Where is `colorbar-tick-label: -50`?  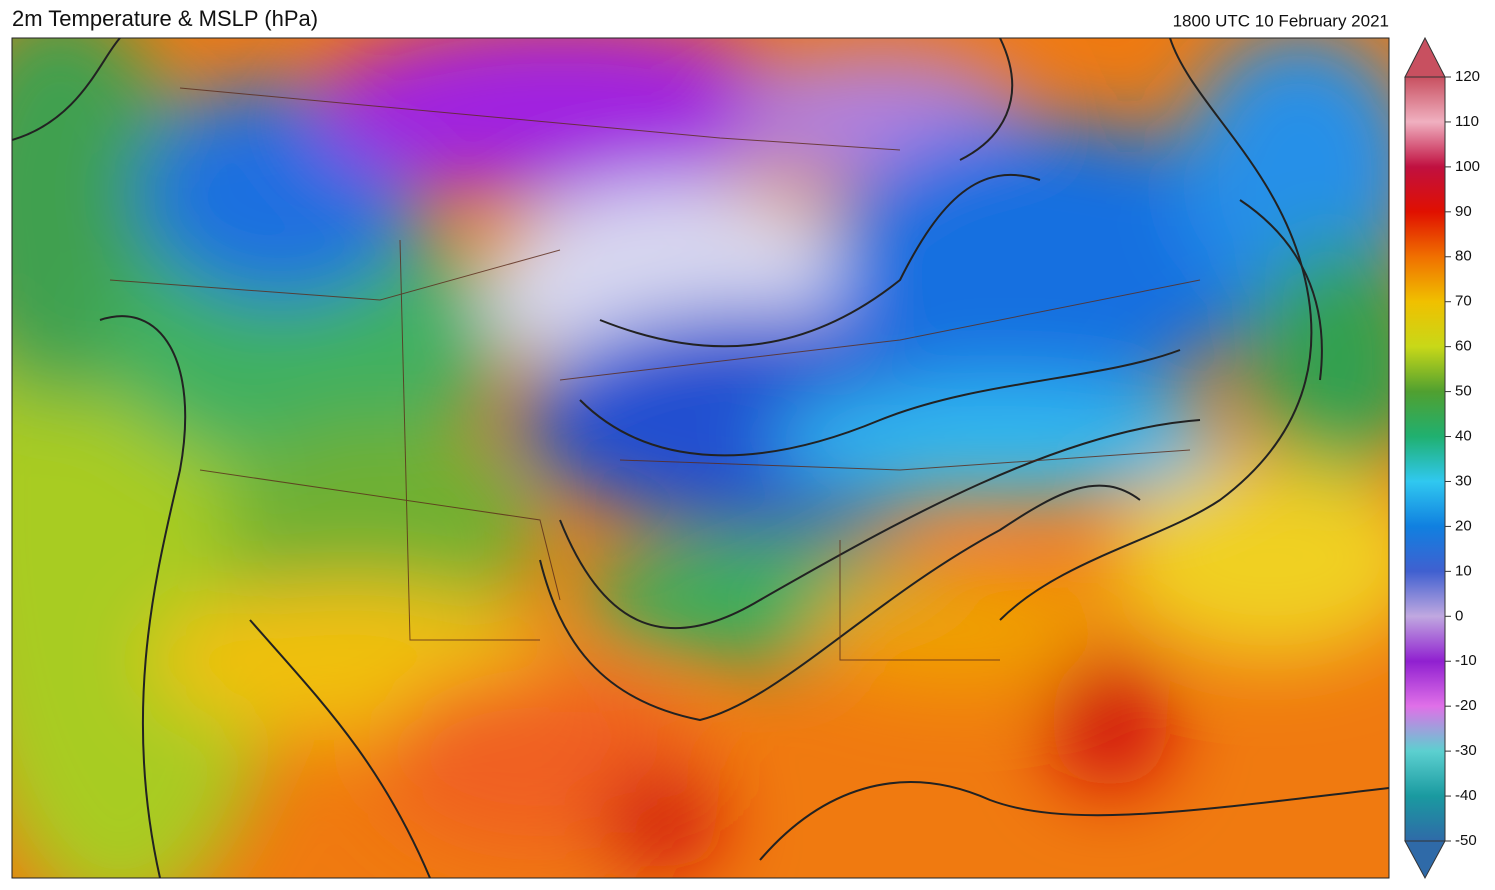 colorbar-tick-label: -50 is located at coordinates (1466, 840).